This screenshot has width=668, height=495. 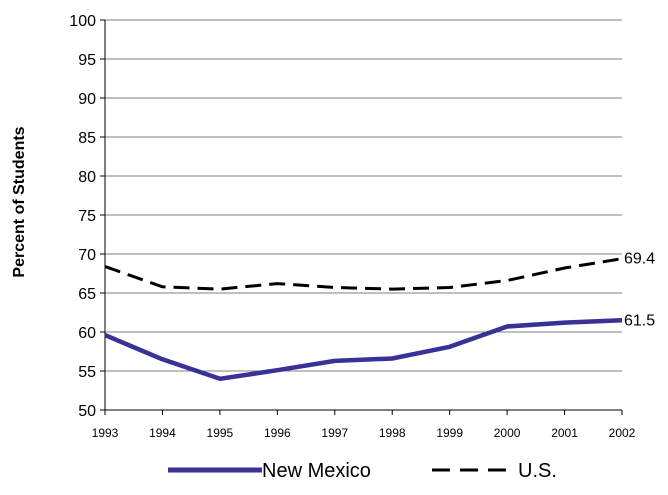 I want to click on y-tick-label: 100, so click(x=82, y=21).